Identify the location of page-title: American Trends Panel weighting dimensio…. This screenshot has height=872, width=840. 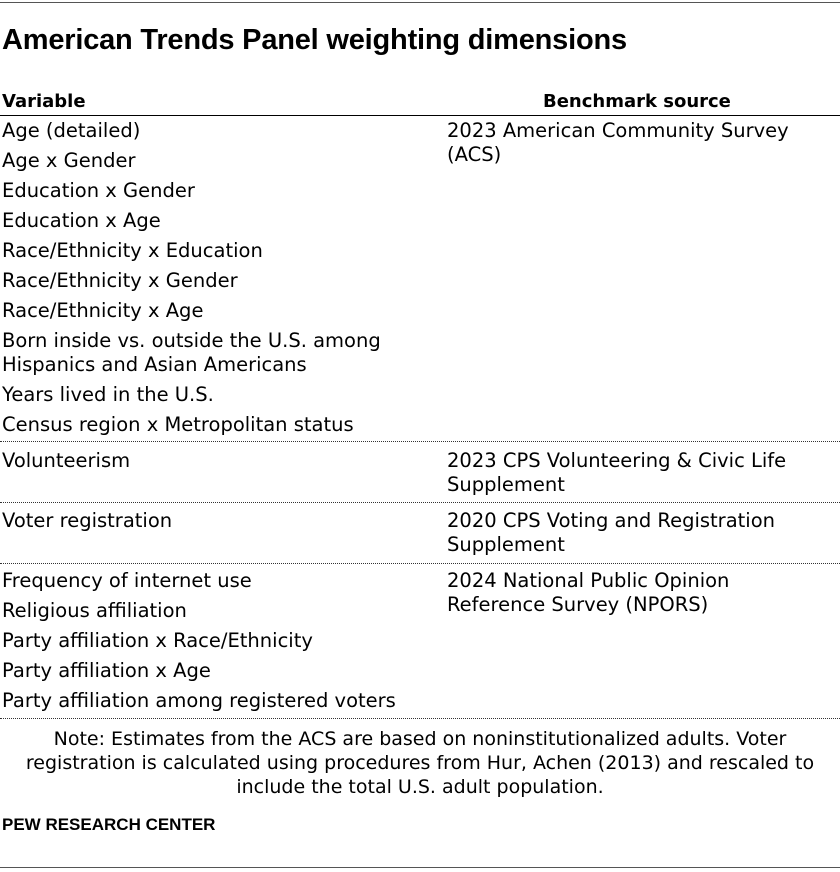
(314, 40).